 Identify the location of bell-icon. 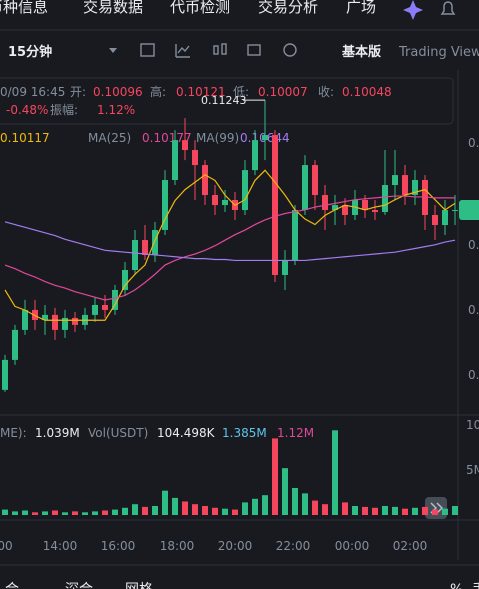
(448, 8).